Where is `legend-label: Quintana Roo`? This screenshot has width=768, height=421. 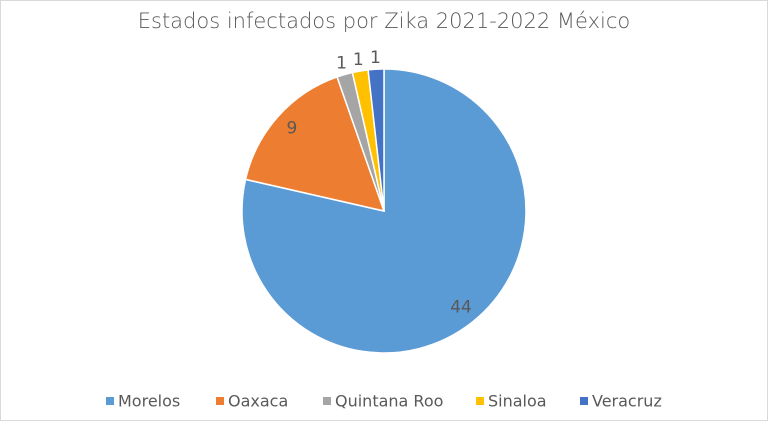
legend-label: Quintana Roo is located at coordinates (389, 401).